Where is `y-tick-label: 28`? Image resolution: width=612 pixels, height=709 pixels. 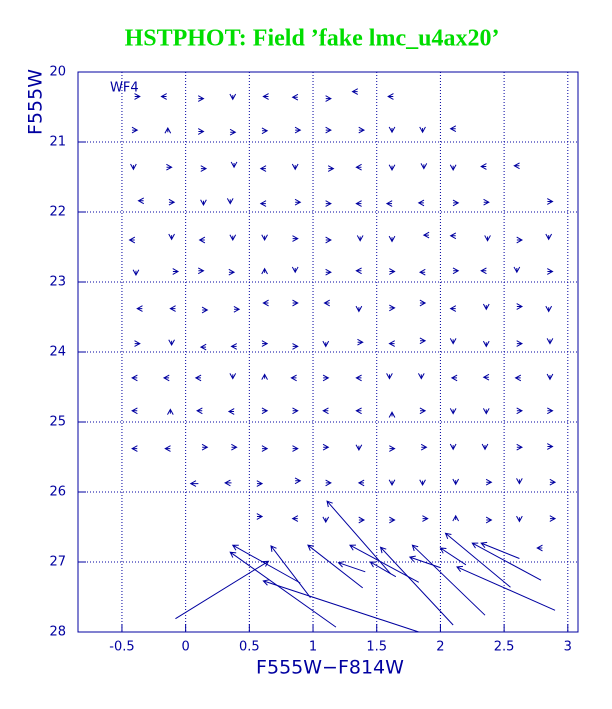 y-tick-label: 28 is located at coordinates (57, 632).